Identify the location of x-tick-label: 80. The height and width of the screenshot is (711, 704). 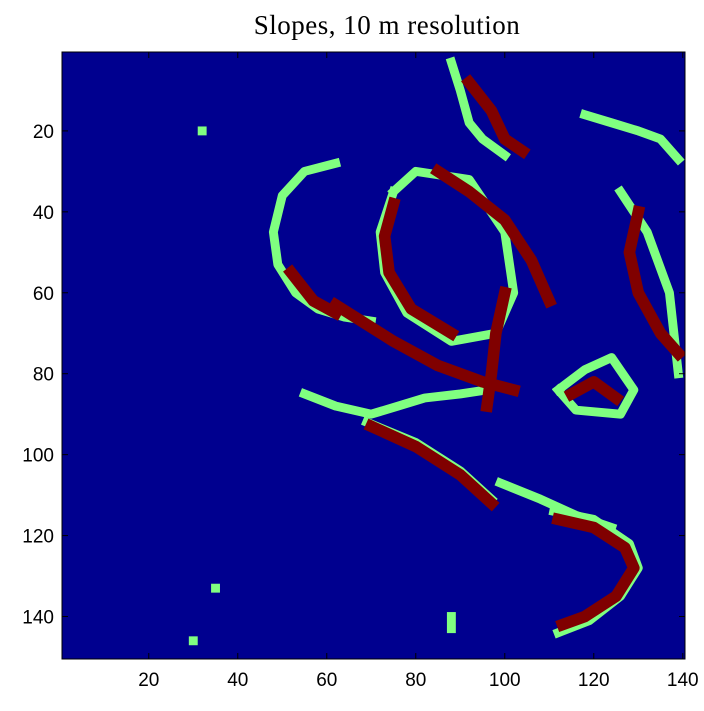
(415, 680).